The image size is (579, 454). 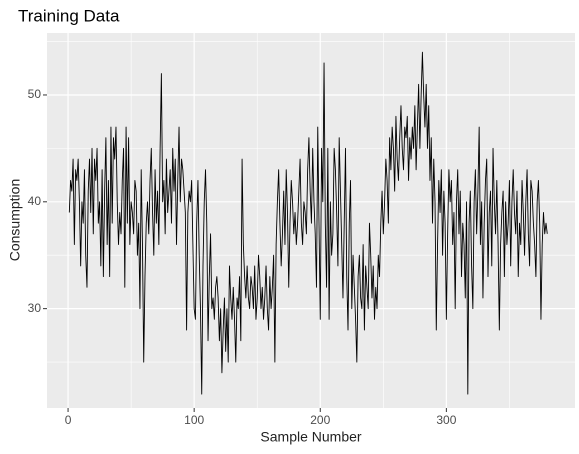 What do you see at coordinates (15, 220) in the screenshot?
I see `y-axis-label: Consumption` at bounding box center [15, 220].